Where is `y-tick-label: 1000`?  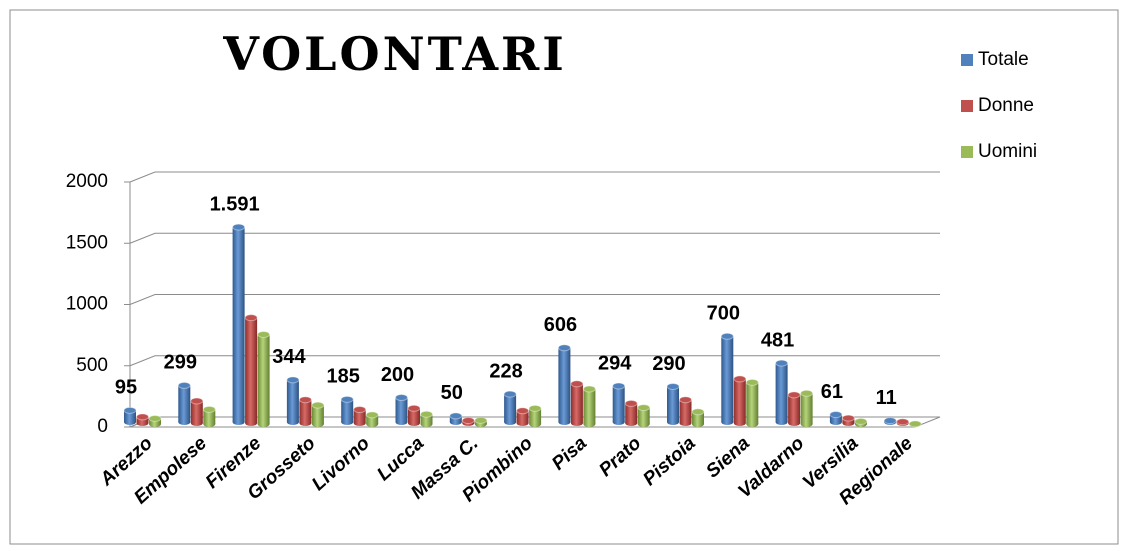 y-tick-label: 1000 is located at coordinates (87, 304).